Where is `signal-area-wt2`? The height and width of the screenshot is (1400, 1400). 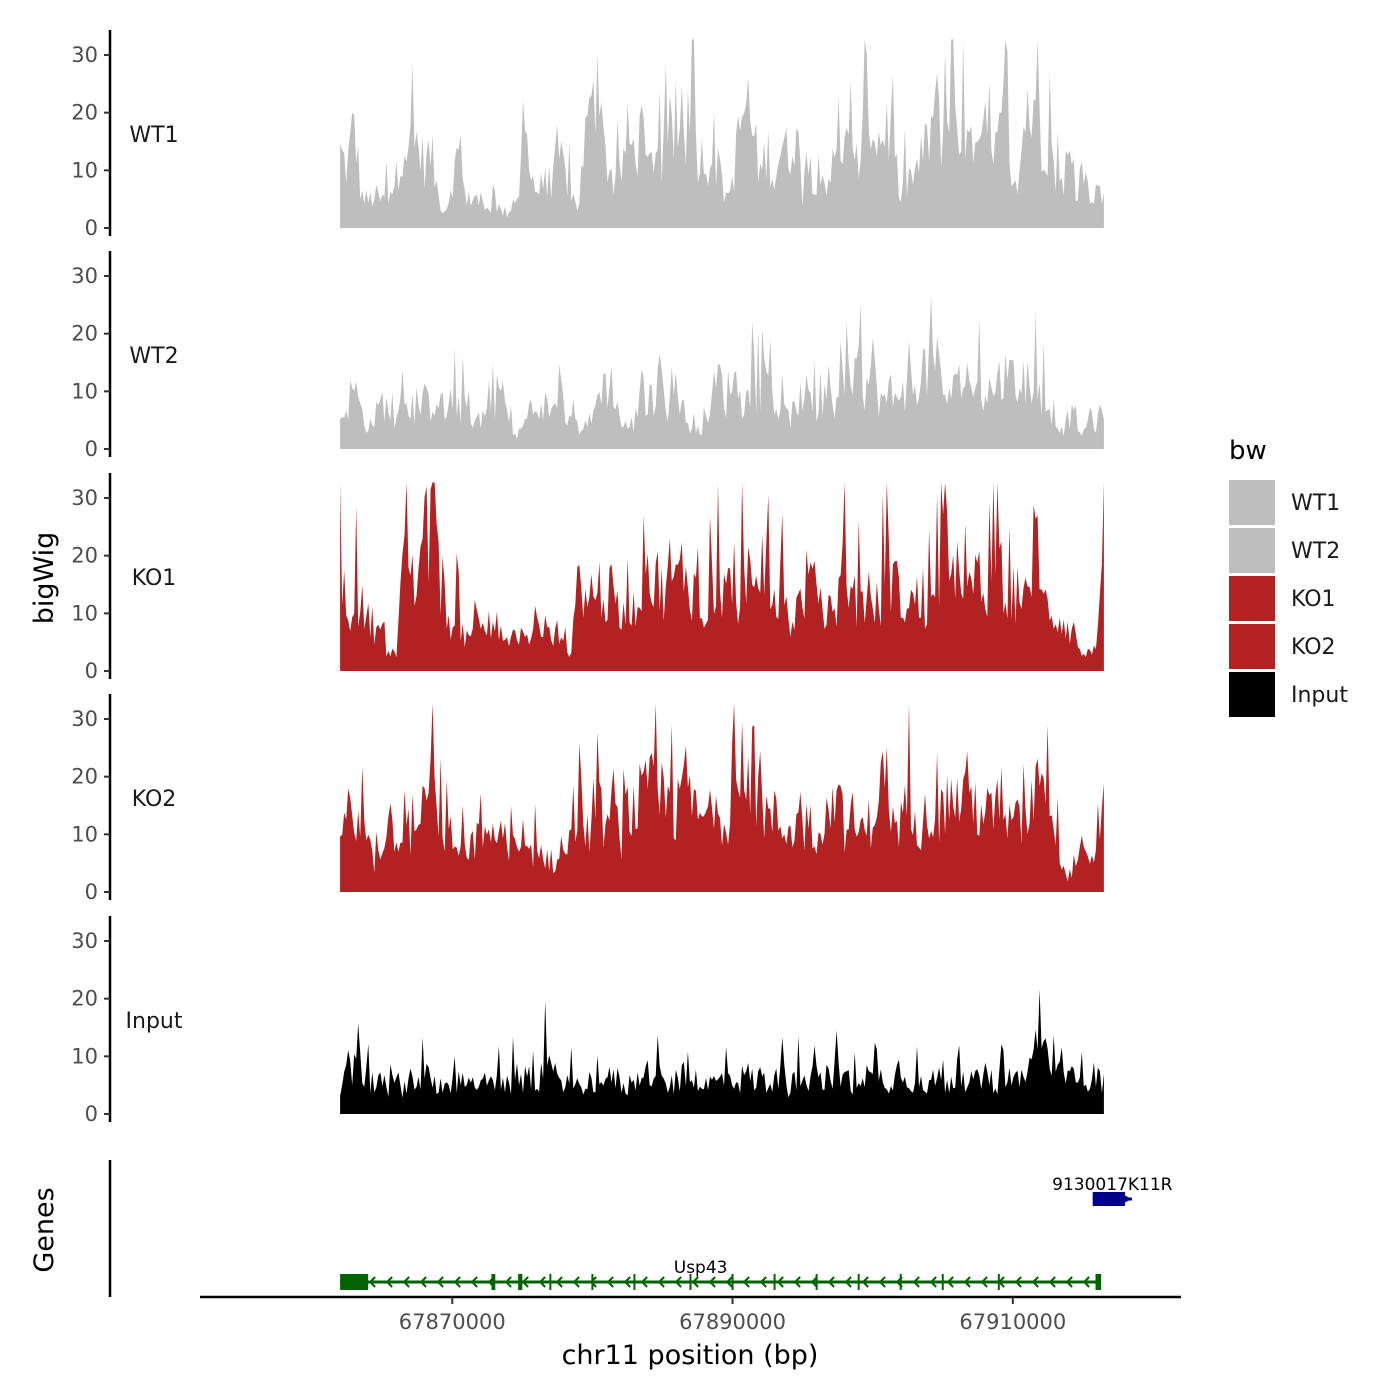 signal-area-wt2 is located at coordinates (722, 372).